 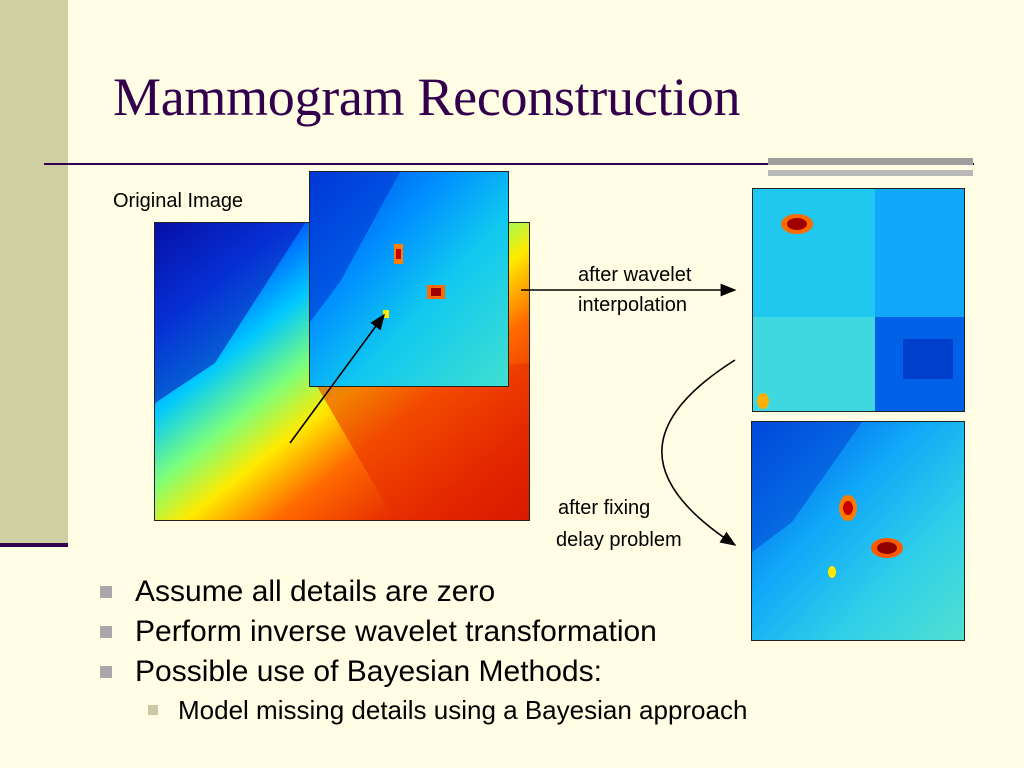 I want to click on wavelet-interpolation-image, so click(x=858, y=300).